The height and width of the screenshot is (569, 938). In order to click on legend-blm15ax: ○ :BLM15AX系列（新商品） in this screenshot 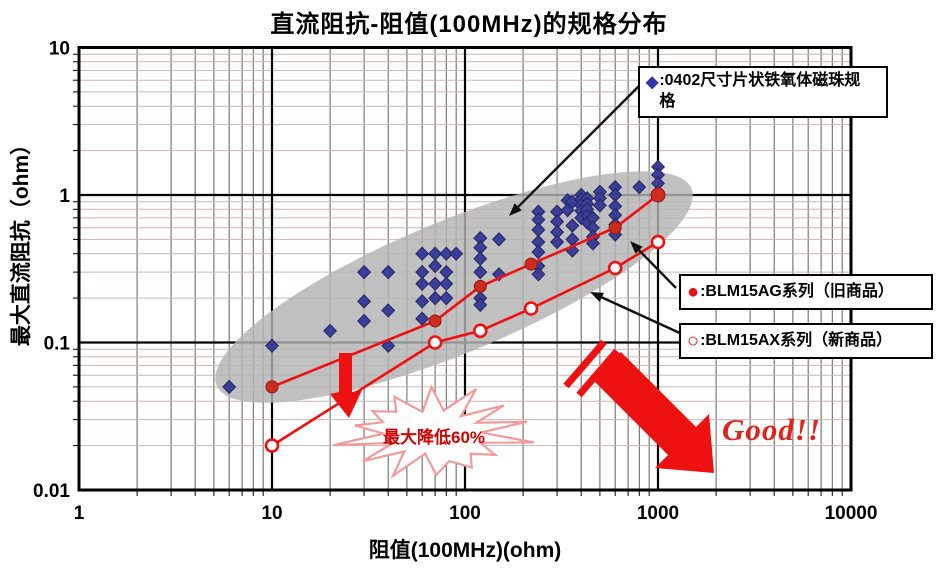, I will do `click(806, 341)`.